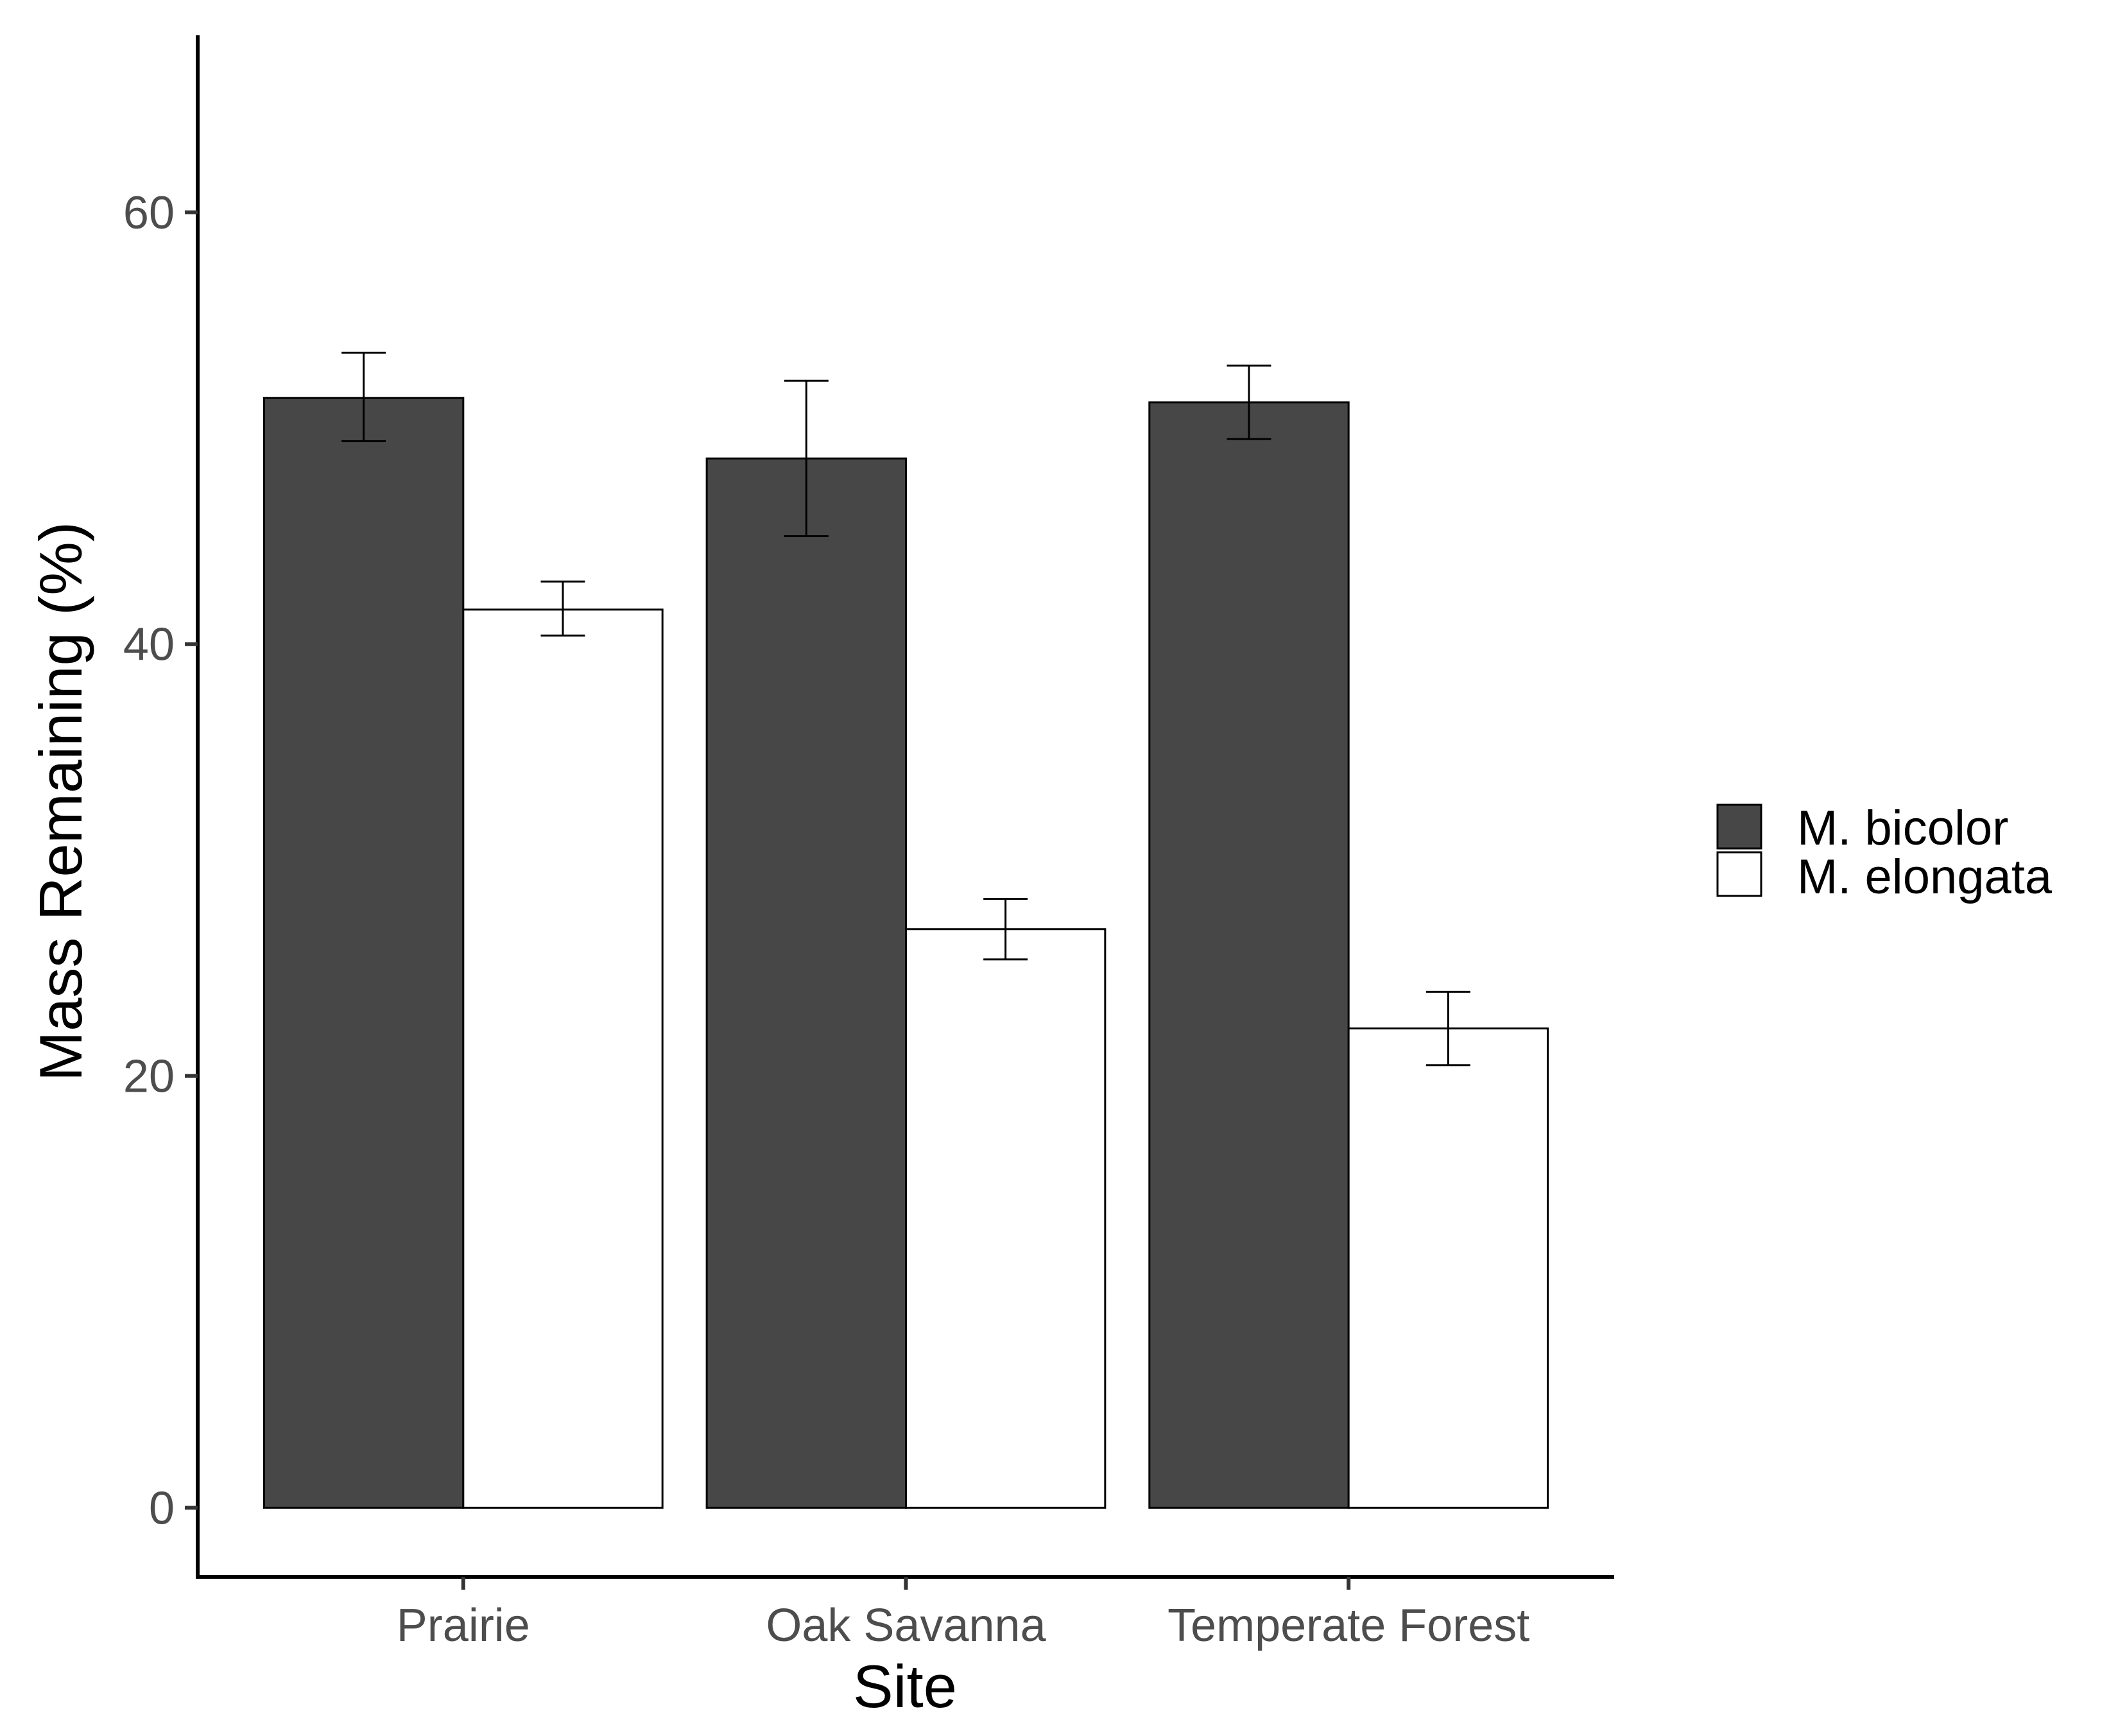 Image resolution: width=2118 pixels, height=1736 pixels. I want to click on legend-label-m-elongata: M. elongata, so click(1925, 877).